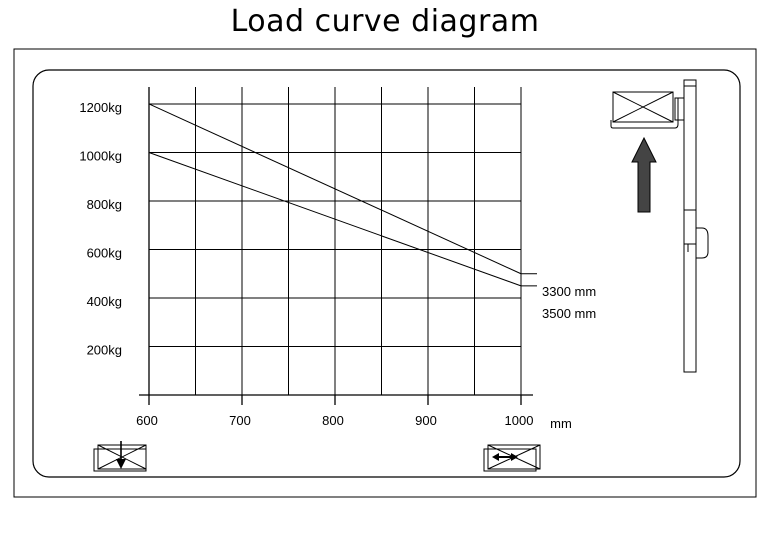  I want to click on load-center-icon, so click(512, 458).